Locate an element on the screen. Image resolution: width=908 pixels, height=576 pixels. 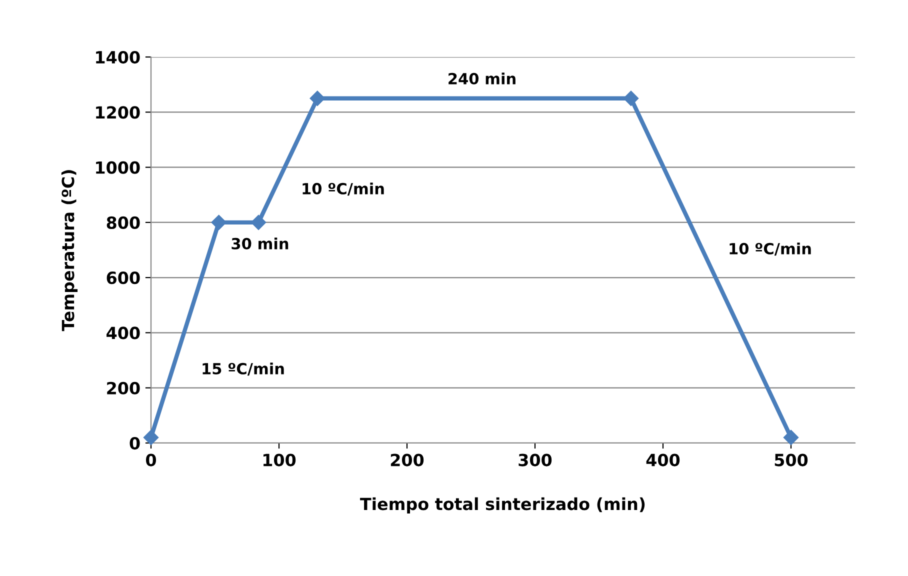
x-tick-label: 400 is located at coordinates (663, 460).